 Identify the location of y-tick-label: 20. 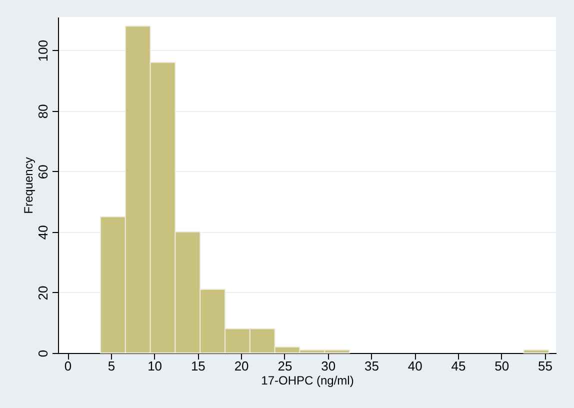
(43, 293).